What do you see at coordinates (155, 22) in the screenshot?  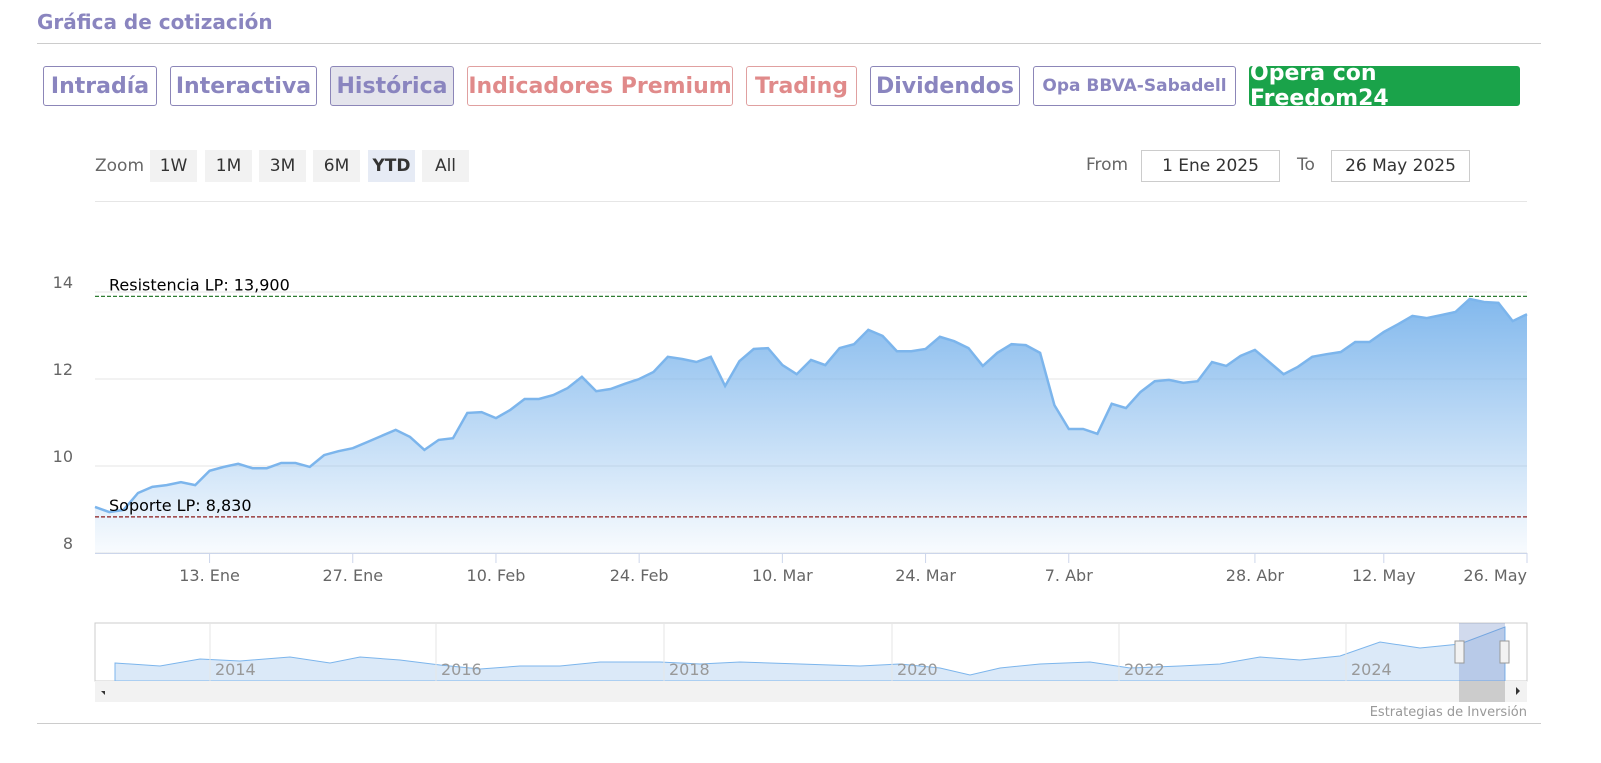 I see `page-title: Gráfica de cotización` at bounding box center [155, 22].